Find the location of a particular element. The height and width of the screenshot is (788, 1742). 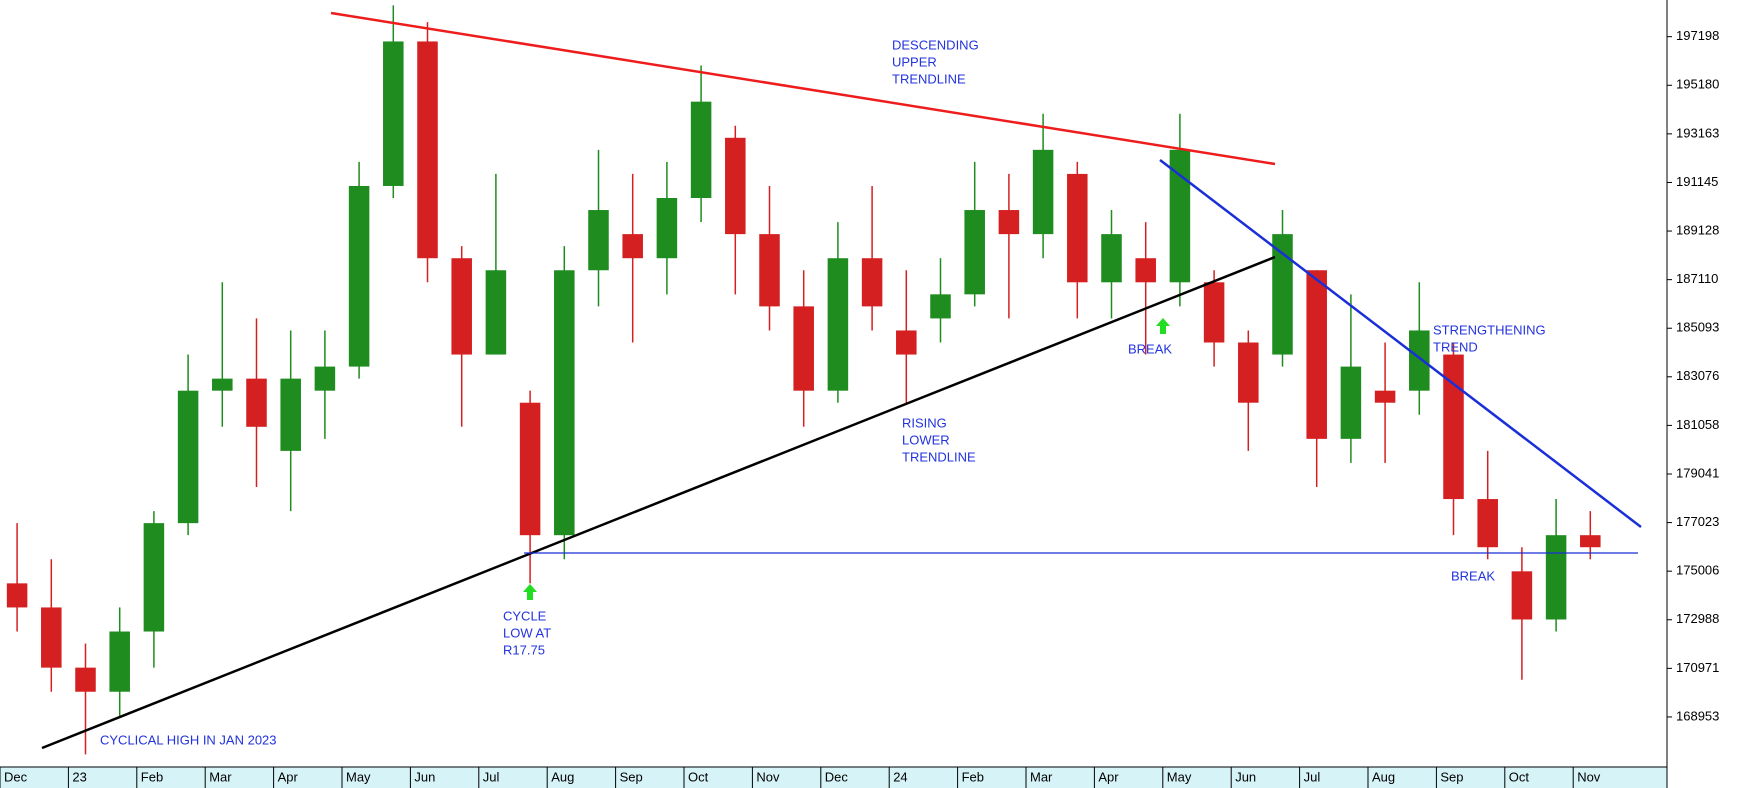

arrow is located at coordinates (530, 592).